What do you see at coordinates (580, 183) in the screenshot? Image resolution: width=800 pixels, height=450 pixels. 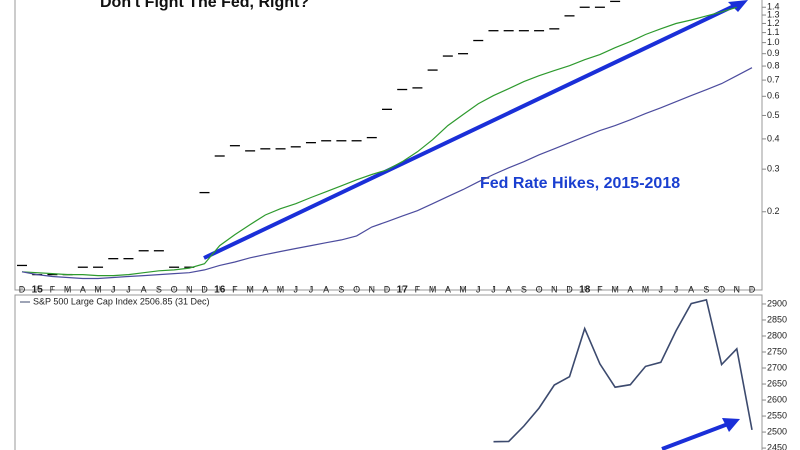 I see `annotation: Fed Rate Hikes, 2015-2018` at bounding box center [580, 183].